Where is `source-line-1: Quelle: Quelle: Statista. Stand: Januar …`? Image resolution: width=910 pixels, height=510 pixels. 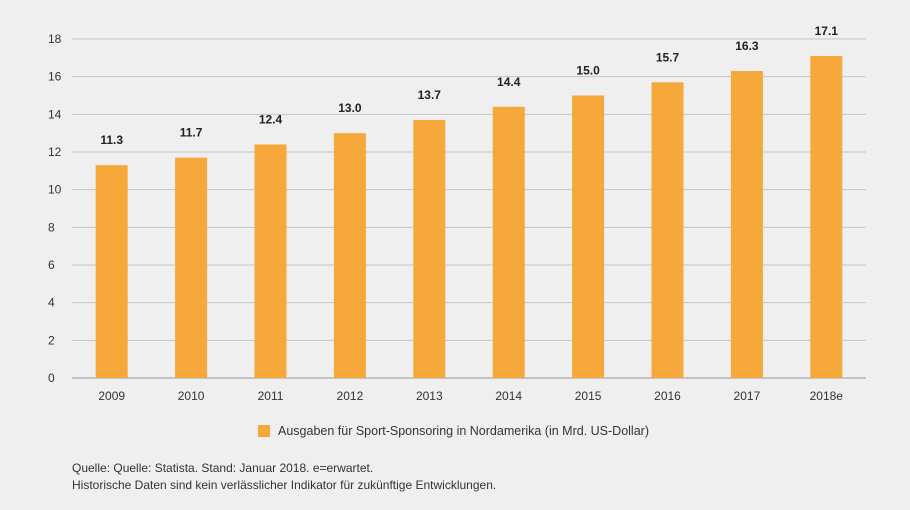 source-line-1: Quelle: Quelle: Statista. Stand: Januar … is located at coordinates (223, 468).